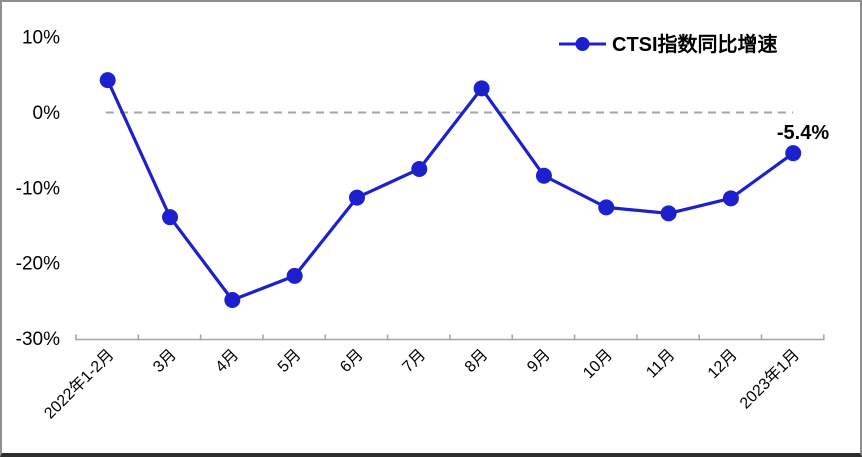 The height and width of the screenshot is (457, 862). I want to click on last-point-annotation: -5.4%, so click(803, 133).